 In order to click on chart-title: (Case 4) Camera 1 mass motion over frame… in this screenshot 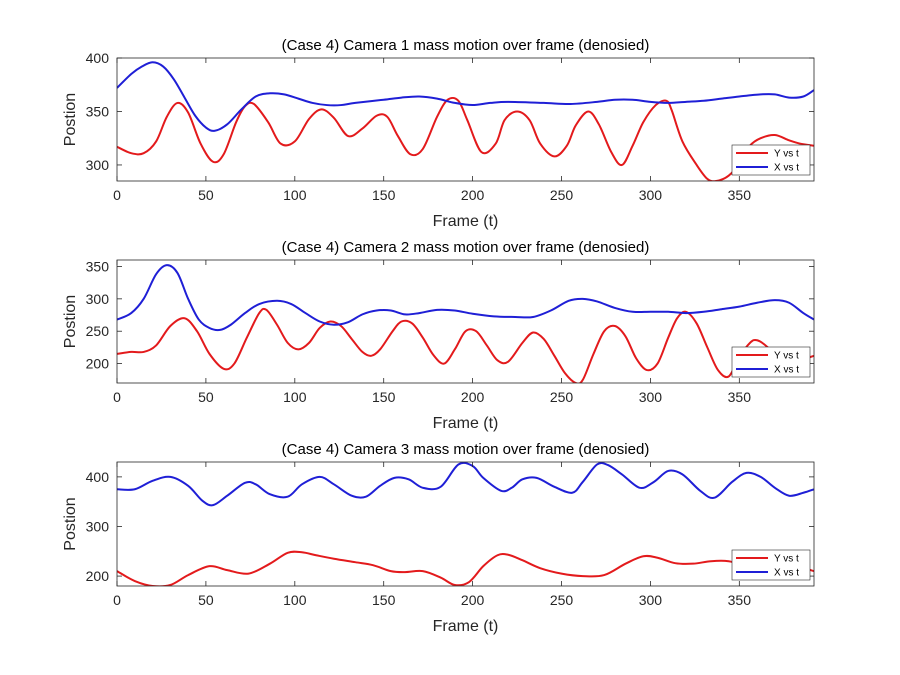, I will do `click(466, 45)`.